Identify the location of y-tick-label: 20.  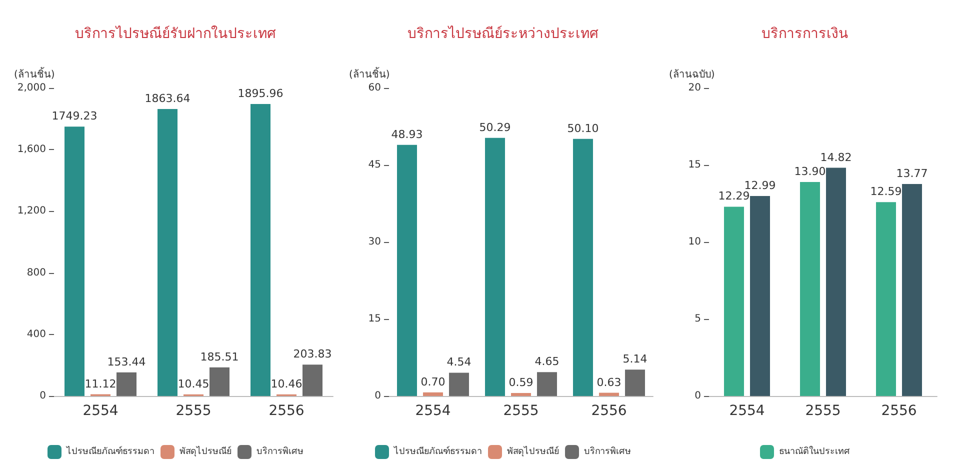
(694, 88).